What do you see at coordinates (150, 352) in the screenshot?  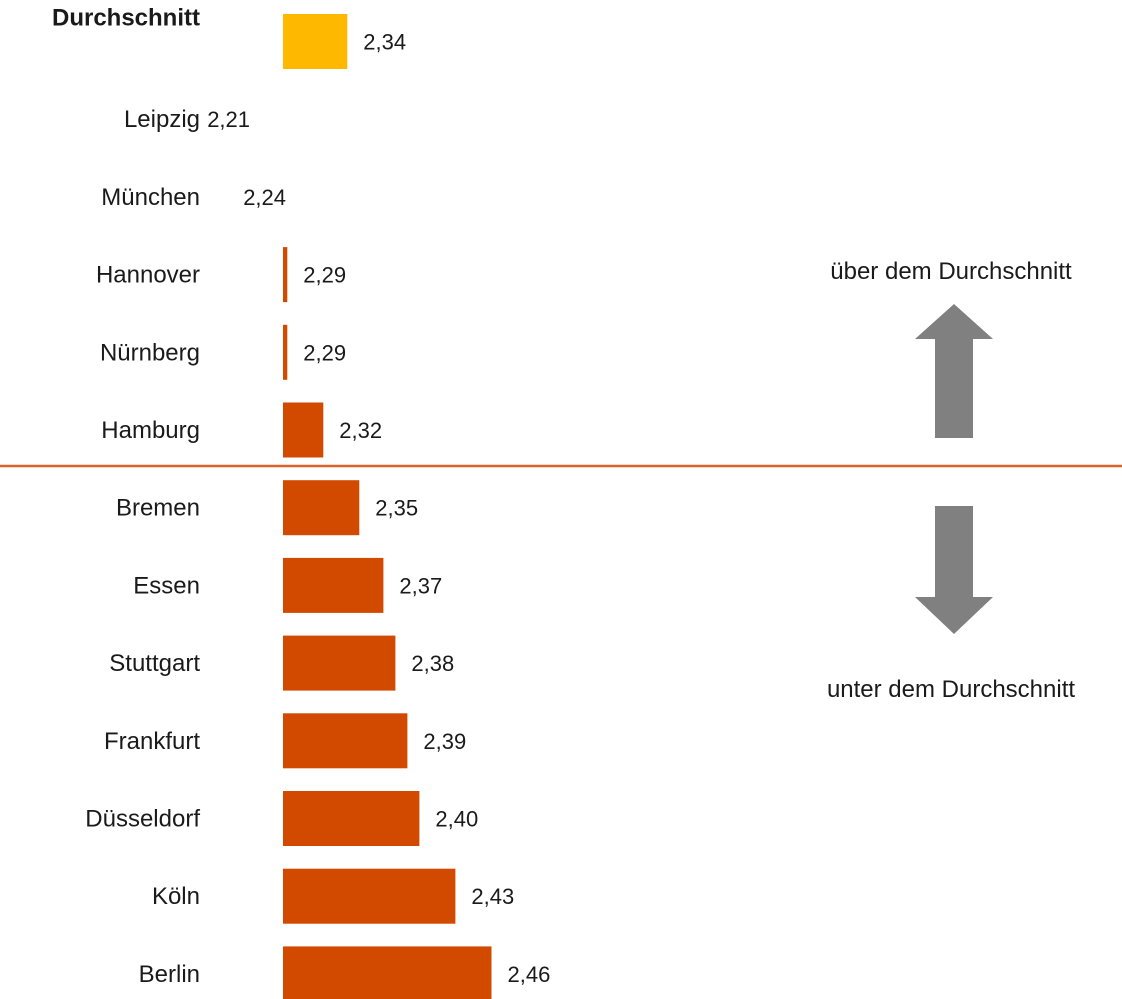 I see `category-label: Nürnberg` at bounding box center [150, 352].